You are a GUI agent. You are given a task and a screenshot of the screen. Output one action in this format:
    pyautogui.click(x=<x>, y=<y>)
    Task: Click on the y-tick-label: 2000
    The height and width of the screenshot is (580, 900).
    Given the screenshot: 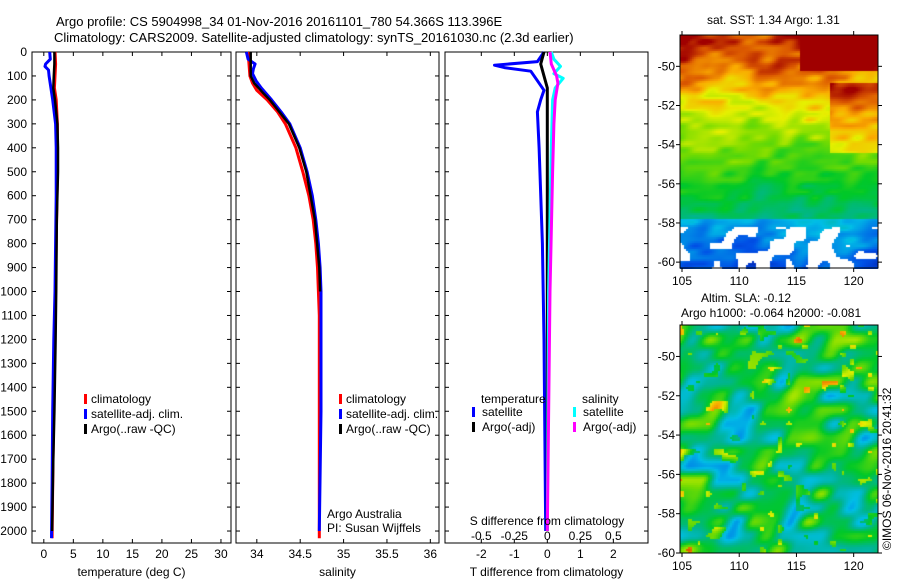 What is the action you would take?
    pyautogui.click(x=13, y=531)
    